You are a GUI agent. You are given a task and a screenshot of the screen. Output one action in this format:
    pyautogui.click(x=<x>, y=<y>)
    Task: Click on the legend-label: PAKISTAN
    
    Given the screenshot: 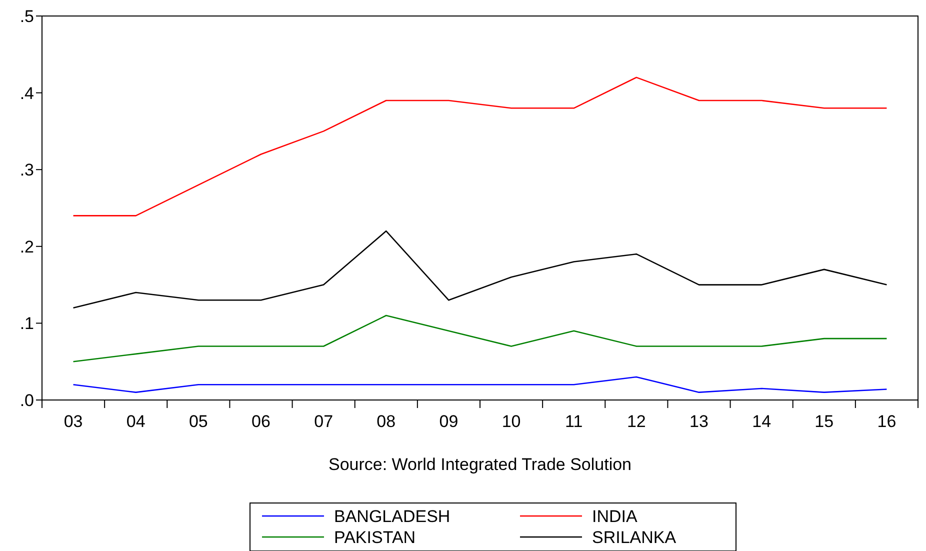 What is the action you would take?
    pyautogui.click(x=375, y=537)
    